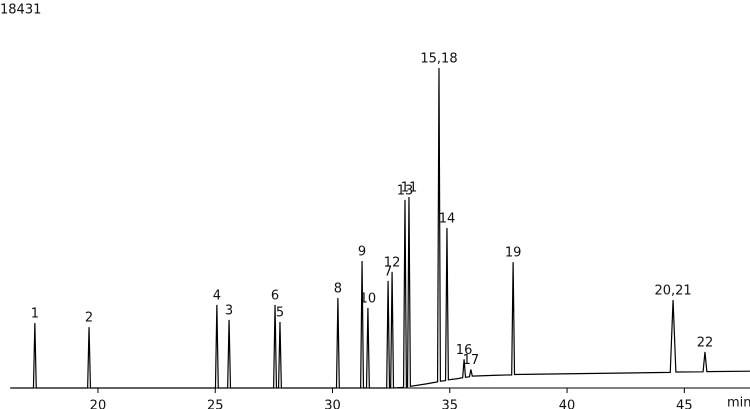 The height and width of the screenshot is (409, 750). What do you see at coordinates (35, 313) in the screenshot?
I see `peak-label: 1` at bounding box center [35, 313].